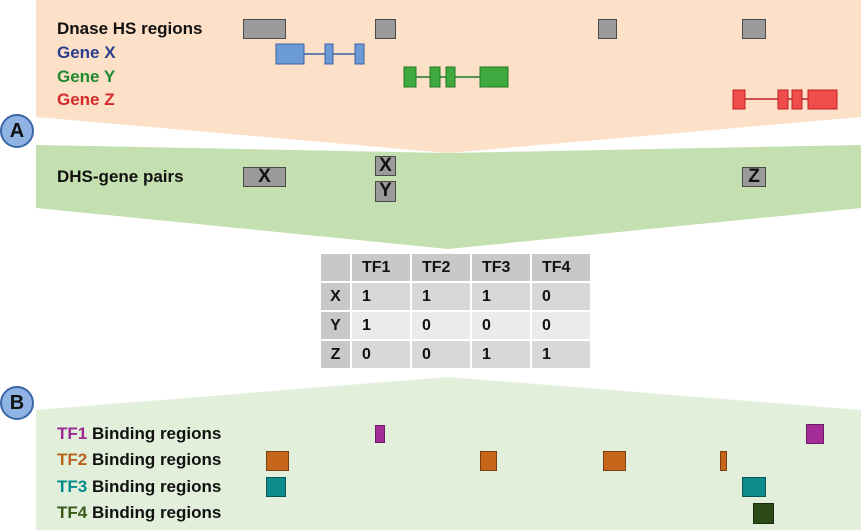  I want to click on gene-x-label: Gene X, so click(86, 52).